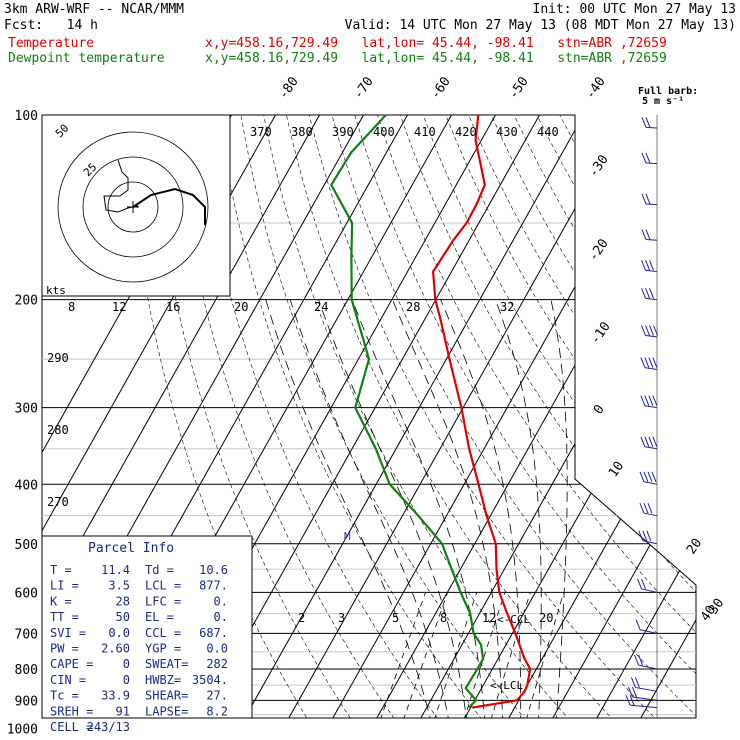  What do you see at coordinates (159, 617) in the screenshot?
I see `parcel-row-label: EL =` at bounding box center [159, 617].